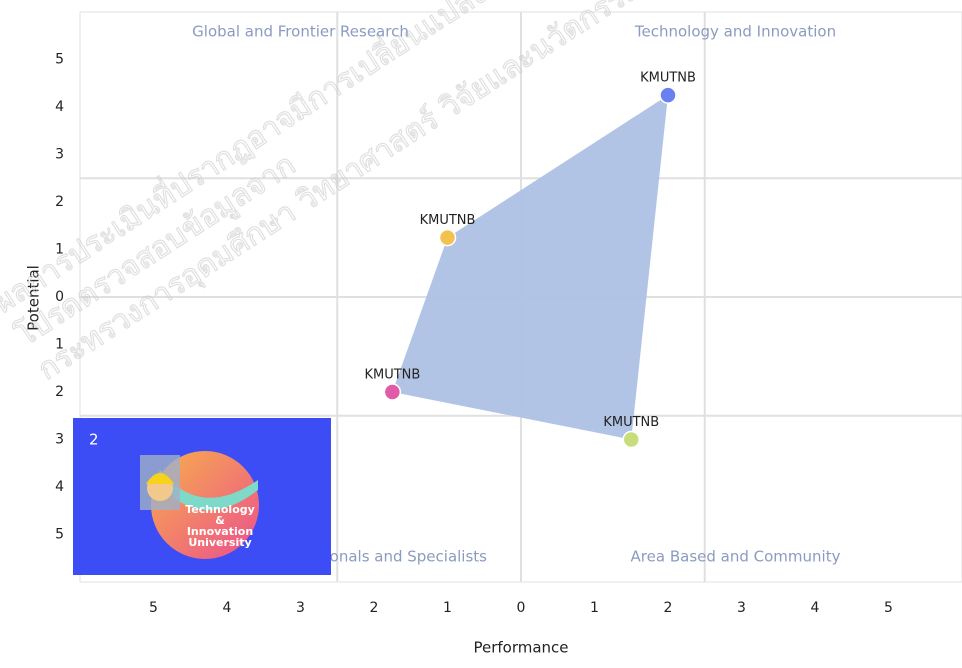 Image resolution: width=962 pixels, height=668 pixels. I want to click on quadrant-label: Area Based and Community, so click(736, 557).